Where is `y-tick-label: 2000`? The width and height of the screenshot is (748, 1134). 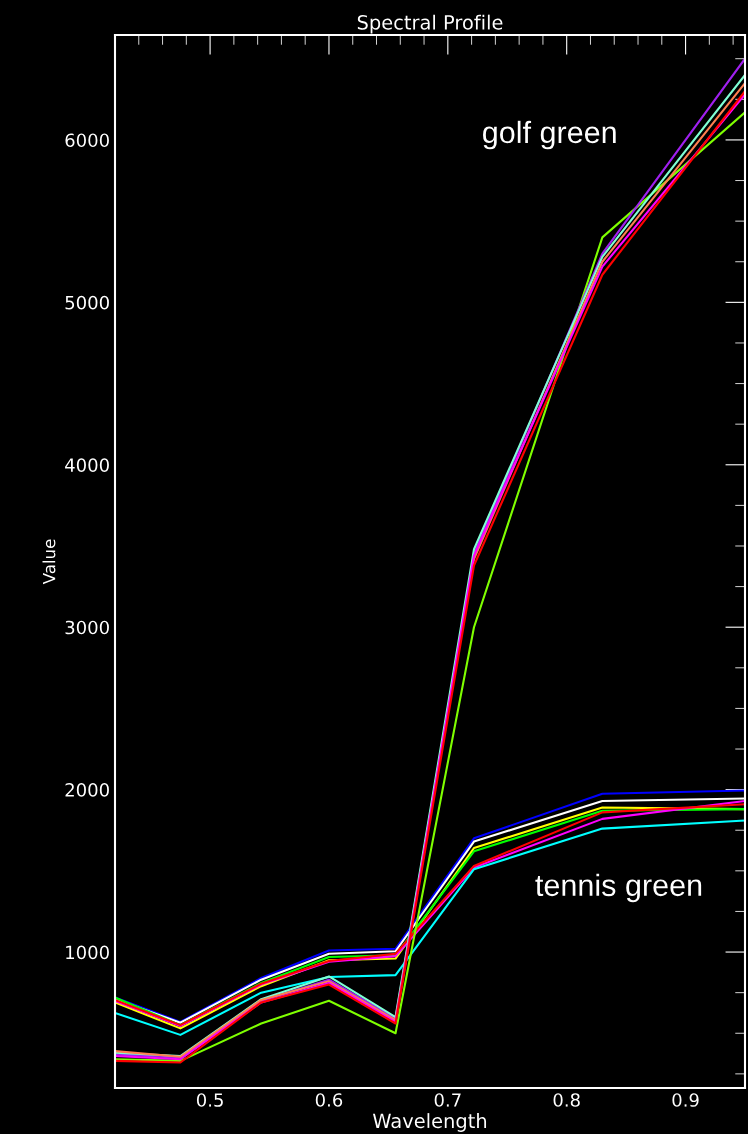
y-tick-label: 2000 is located at coordinates (87, 790).